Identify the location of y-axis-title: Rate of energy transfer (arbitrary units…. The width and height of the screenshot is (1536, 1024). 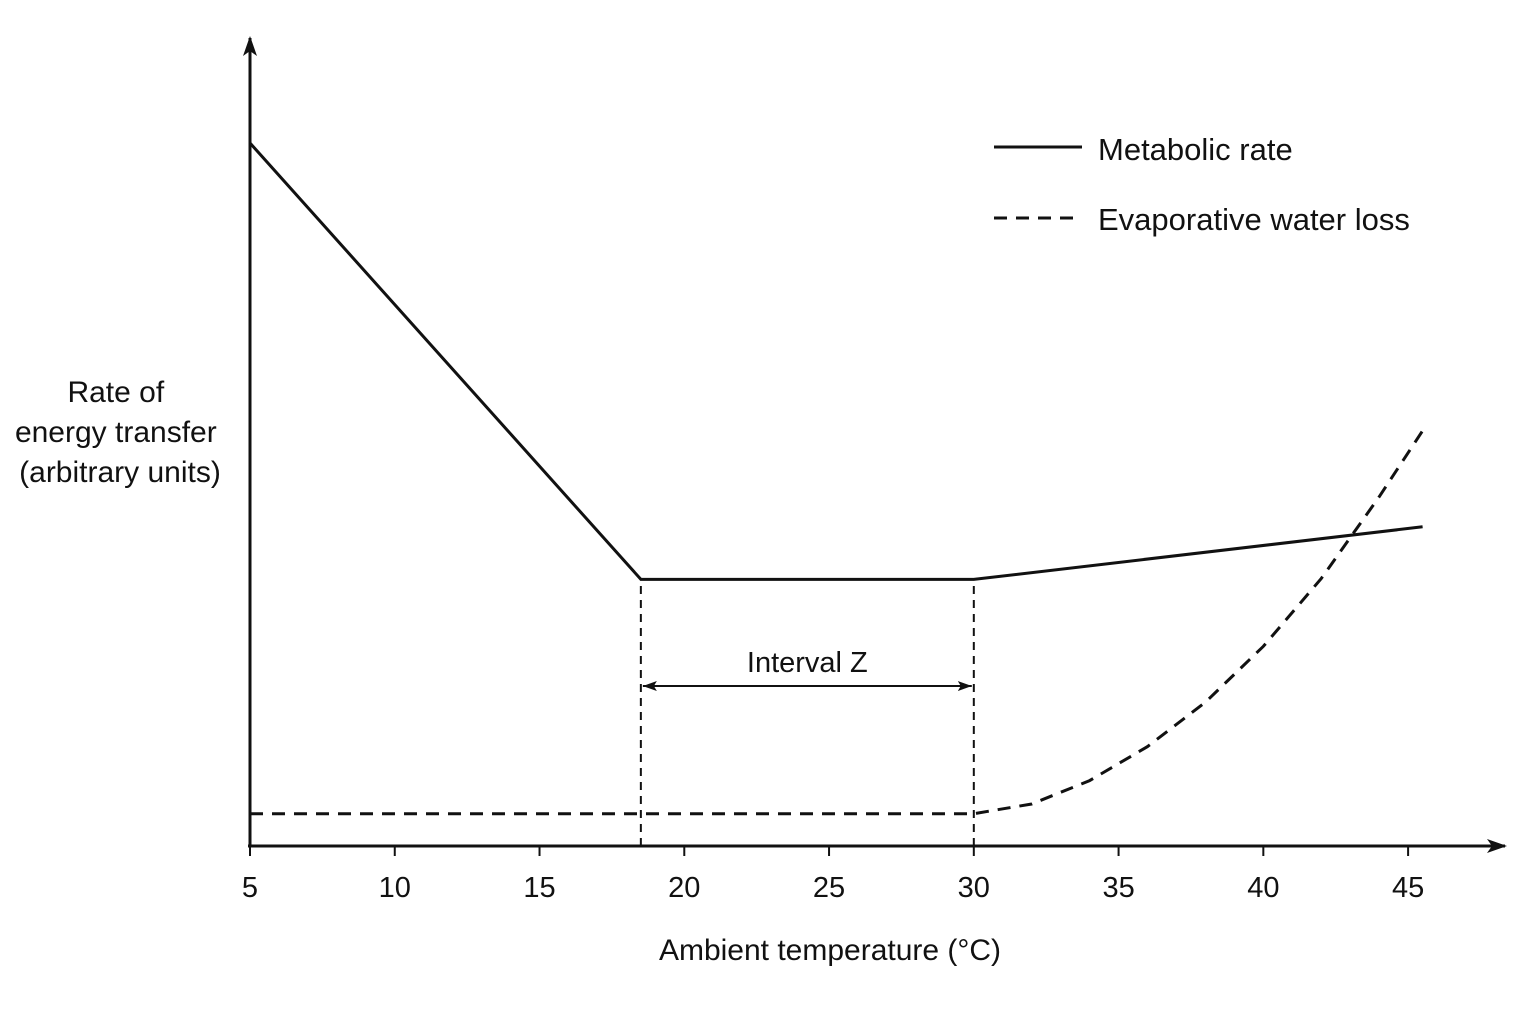
(120, 432).